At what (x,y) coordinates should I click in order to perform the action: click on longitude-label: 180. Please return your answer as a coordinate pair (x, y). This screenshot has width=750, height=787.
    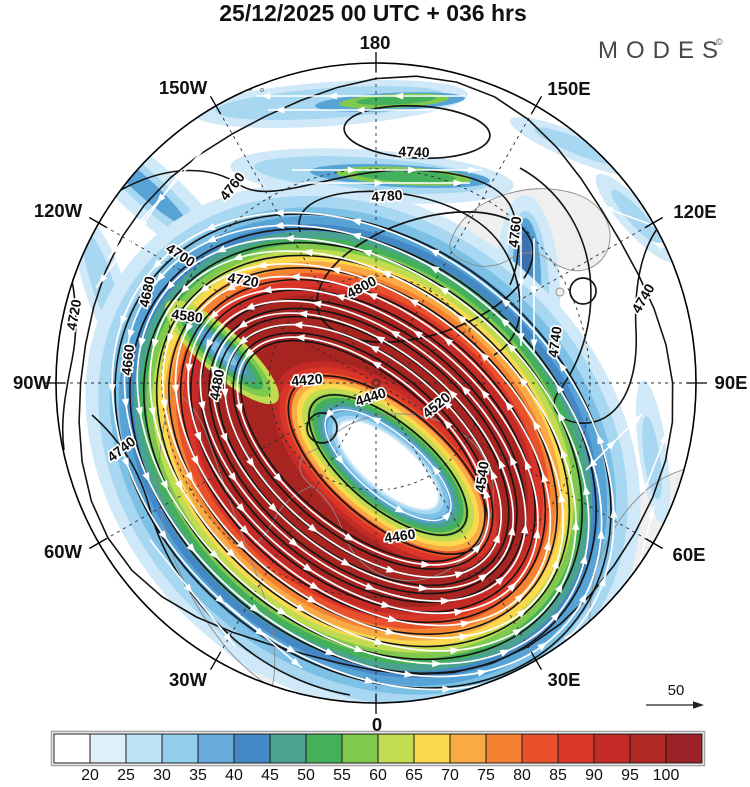
    Looking at the image, I should click on (375, 42).